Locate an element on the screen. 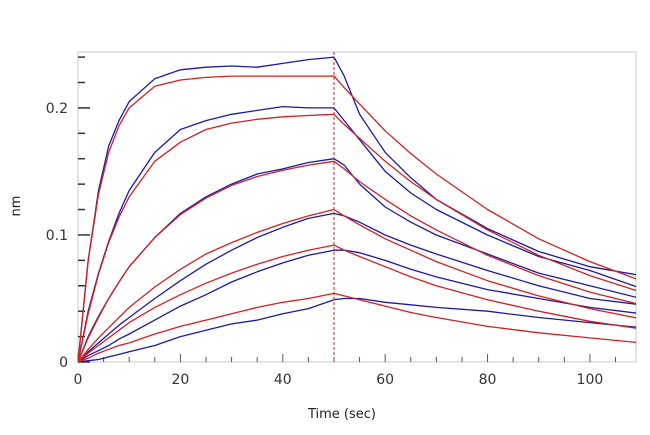 This screenshot has width=650, height=435. y-tick-label: 0.1 is located at coordinates (57, 236).